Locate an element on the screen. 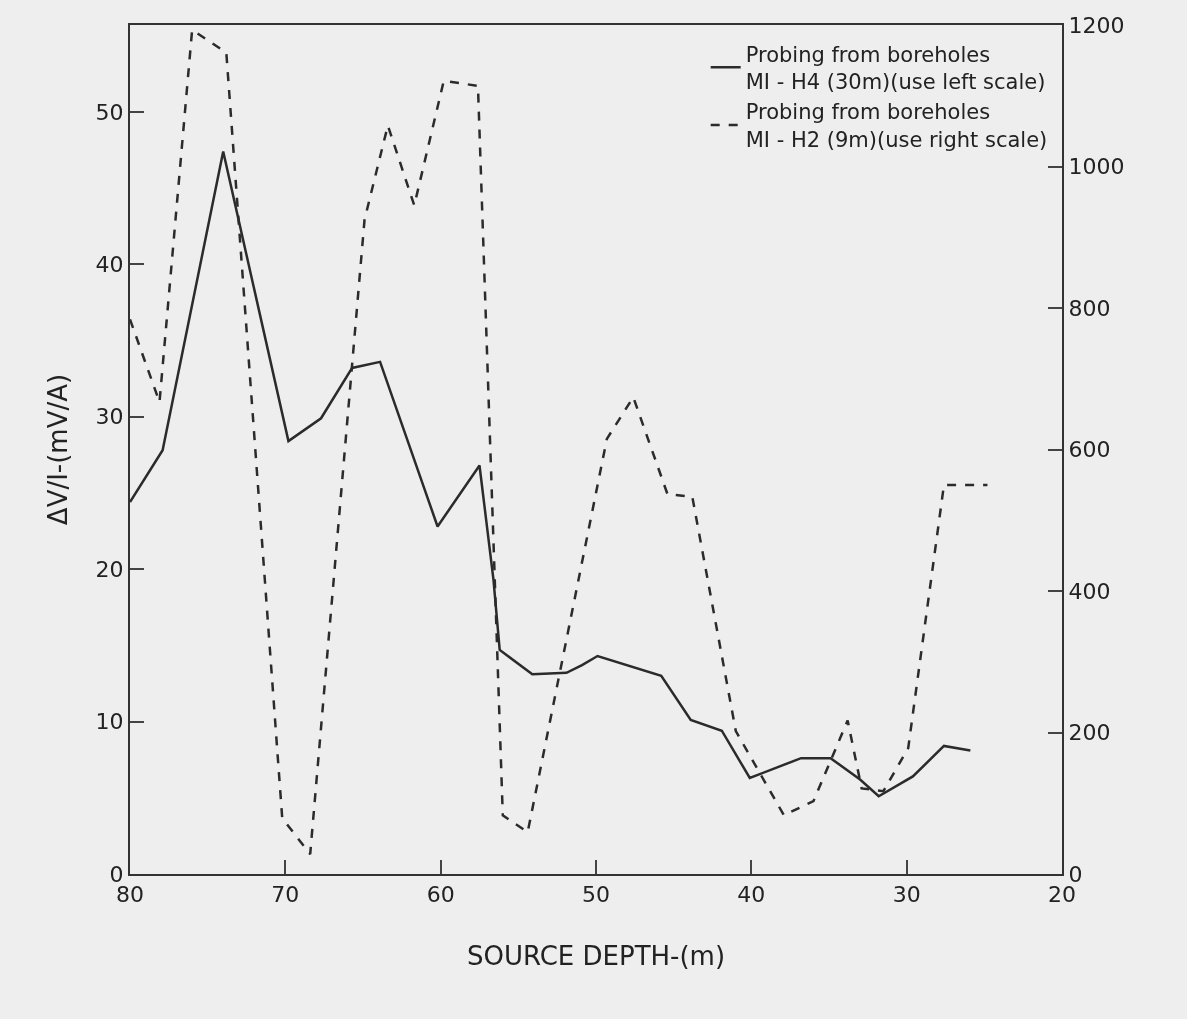 Image resolution: width=1187 pixels, height=1019 pixels. legend-label: Probing from boreholes MI - H2 (9m)(use right scale) is located at coordinates (896, 126).